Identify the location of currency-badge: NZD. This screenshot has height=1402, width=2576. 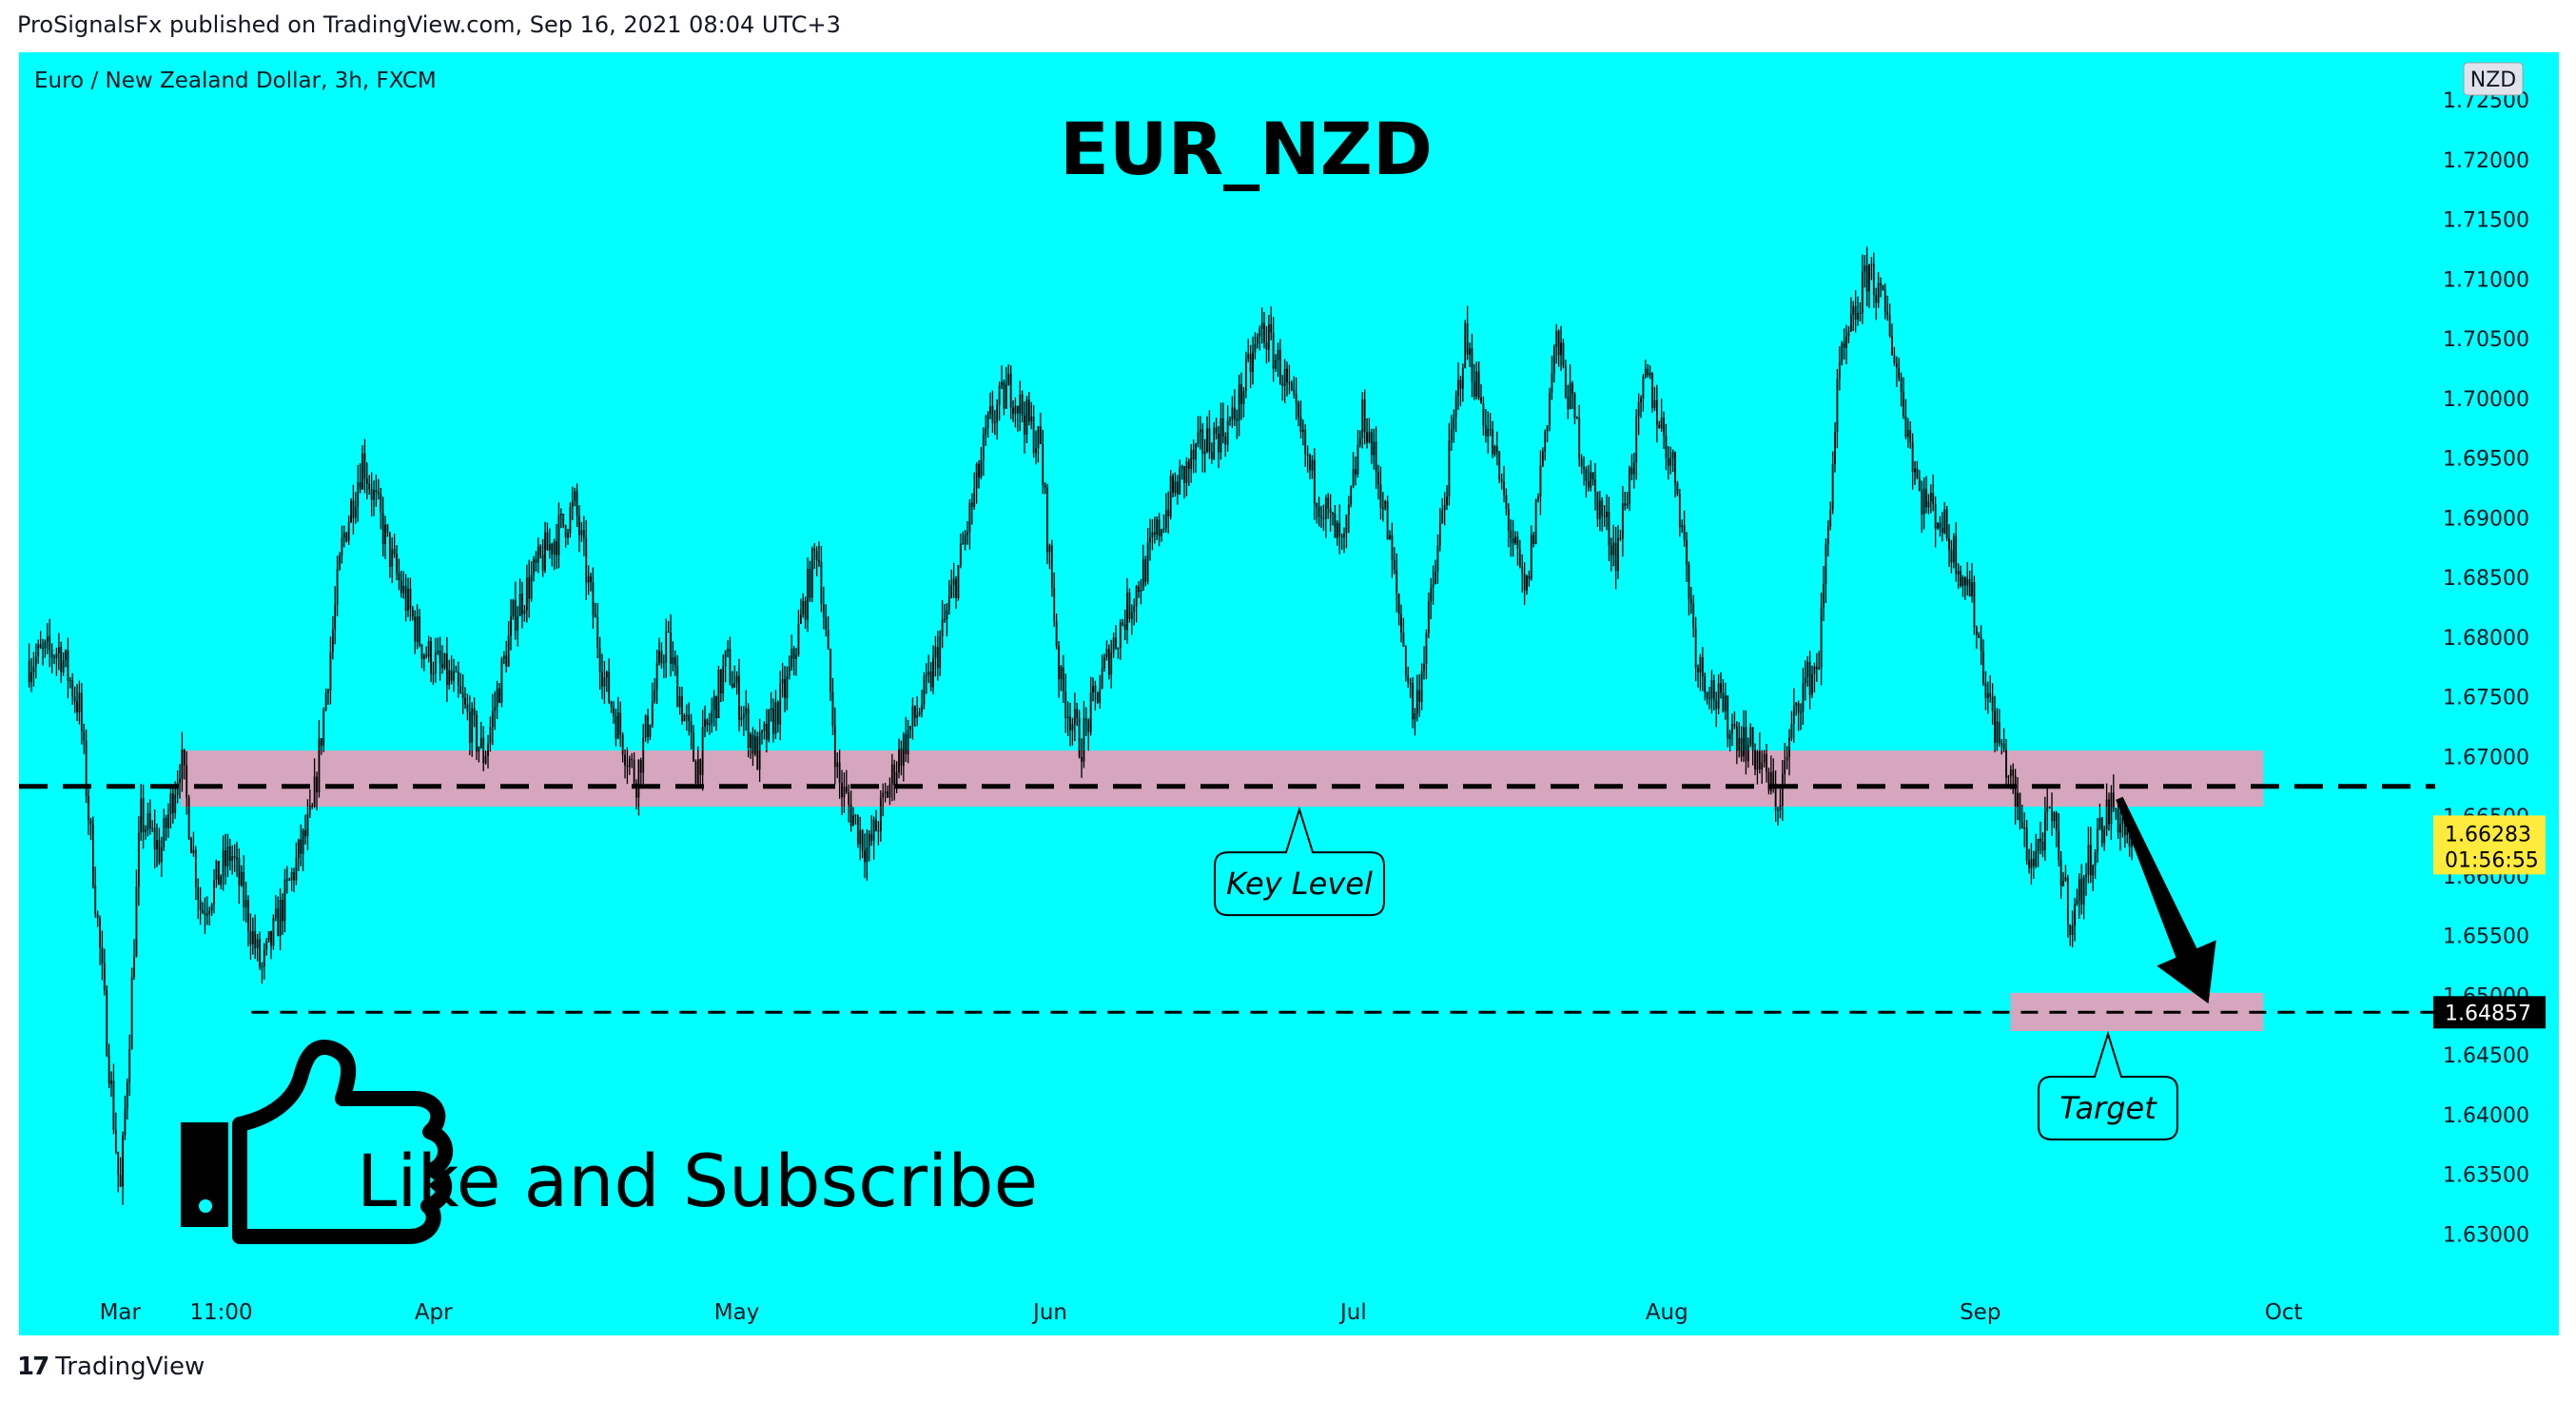
(2493, 79).